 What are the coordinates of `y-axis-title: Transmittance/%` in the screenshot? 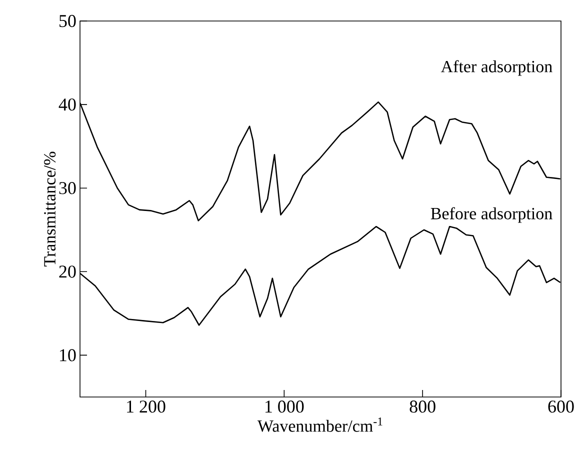 It's located at (50, 209).